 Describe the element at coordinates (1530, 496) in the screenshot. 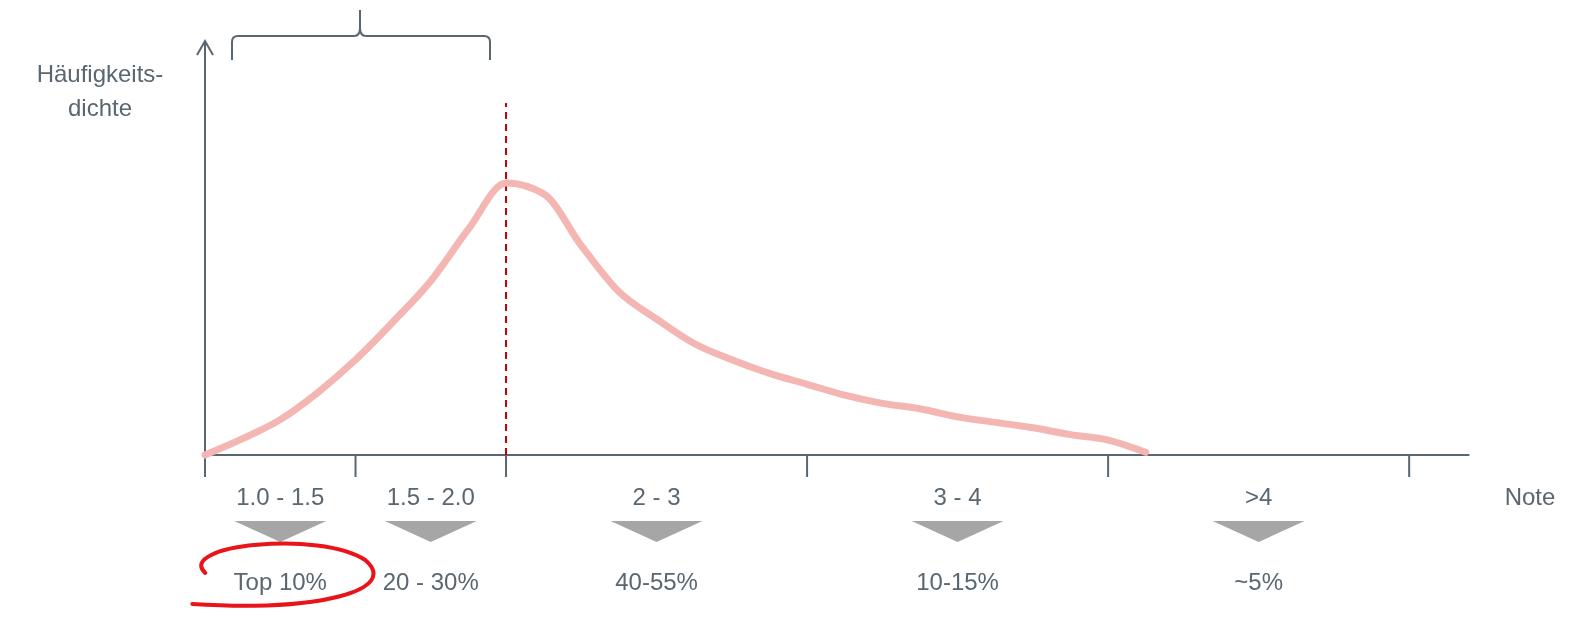

I see `x-axis-title: Note` at that location.